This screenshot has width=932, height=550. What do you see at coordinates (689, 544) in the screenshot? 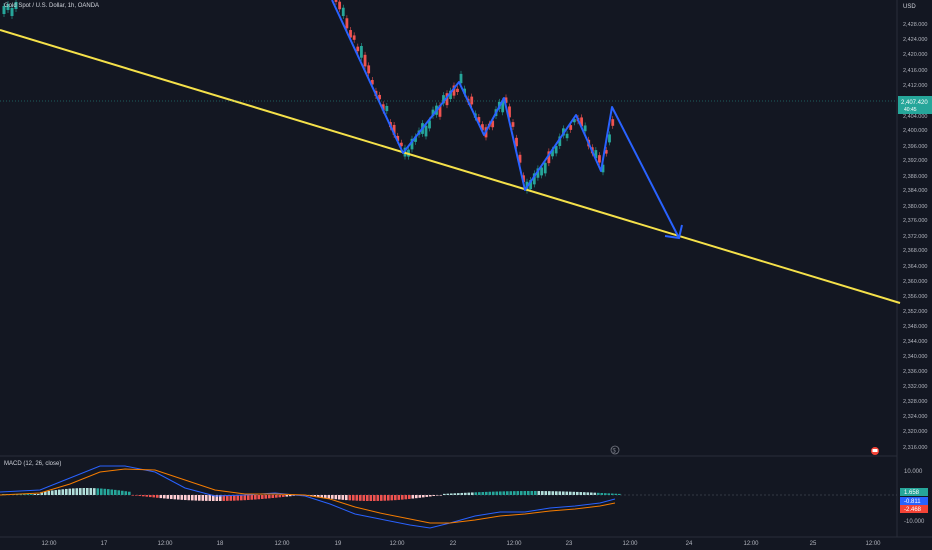
I see `time-tick-label: 24` at bounding box center [689, 544].